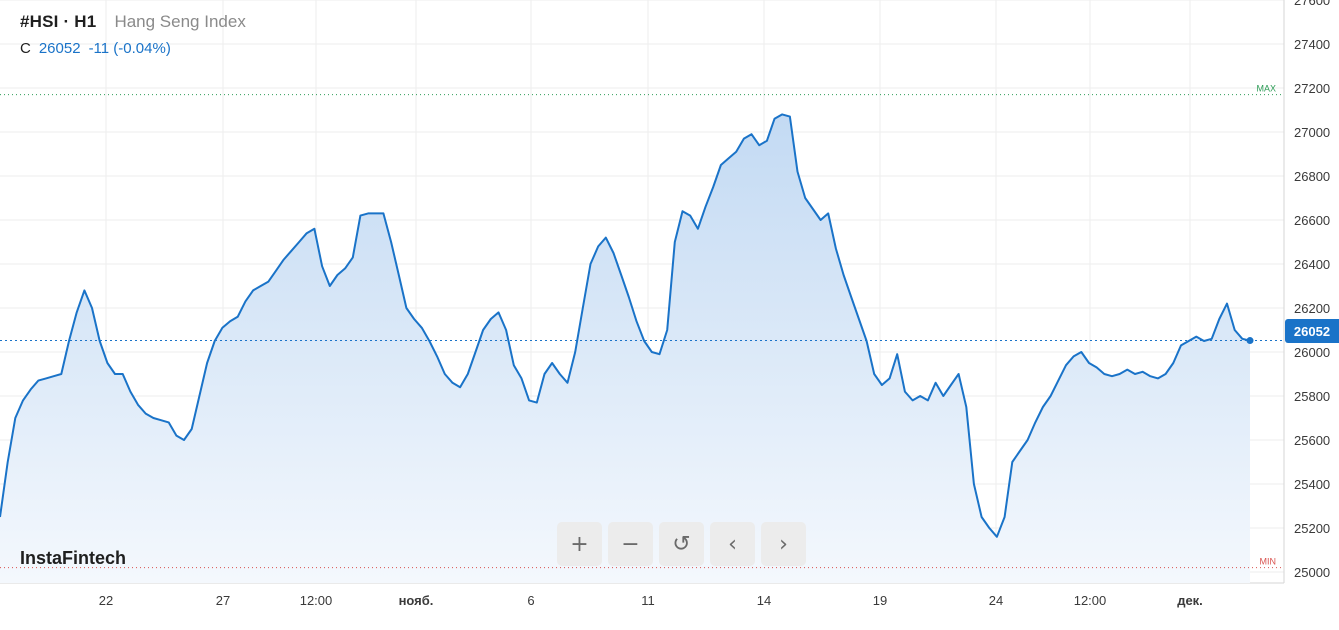 The image size is (1339, 630). What do you see at coordinates (1312, 264) in the screenshot?
I see `y-tick-label: 26400` at bounding box center [1312, 264].